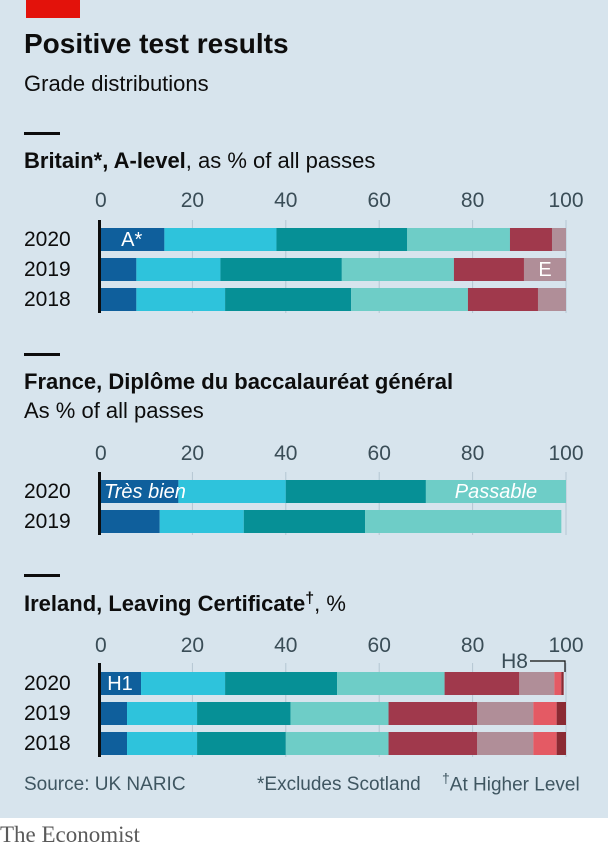 The height and width of the screenshot is (853, 608). I want to click on britain-year-label: 2019, so click(47, 269).